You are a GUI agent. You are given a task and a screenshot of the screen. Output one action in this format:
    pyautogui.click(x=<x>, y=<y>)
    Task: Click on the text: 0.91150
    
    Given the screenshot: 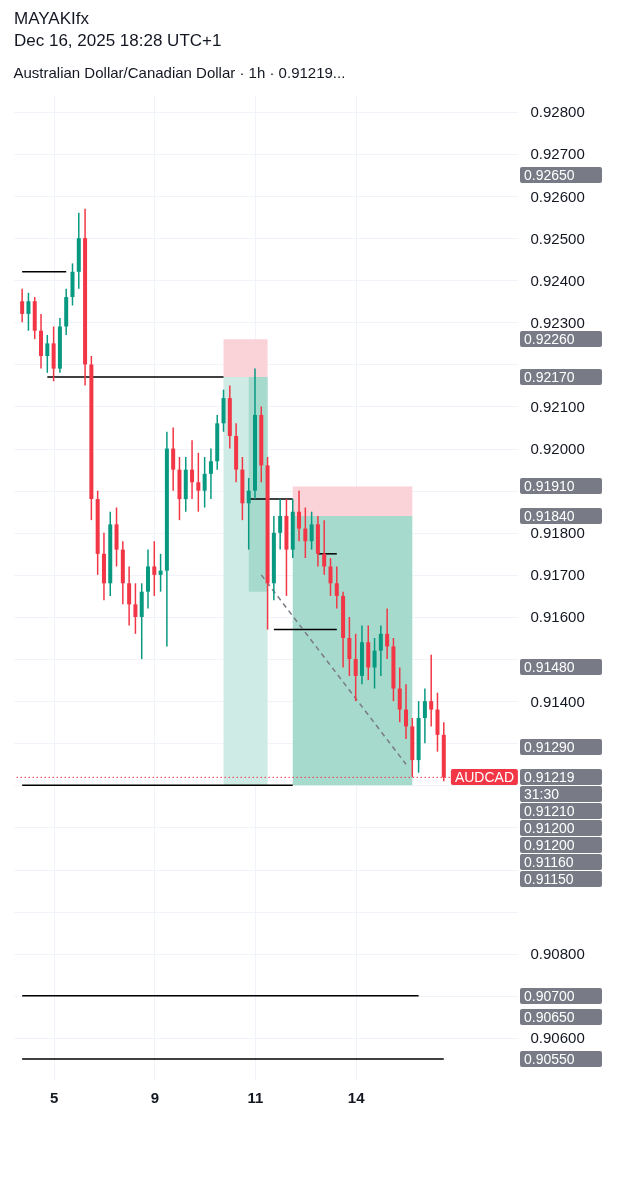 What is the action you would take?
    pyautogui.click(x=561, y=879)
    